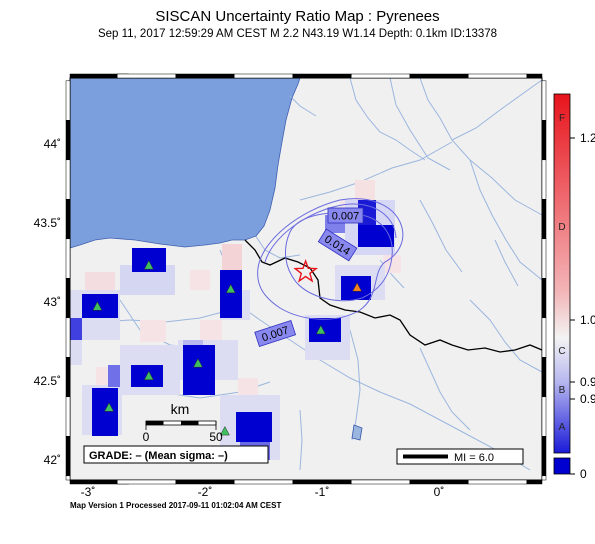 The height and width of the screenshot is (544, 595). Describe the element at coordinates (587, 399) in the screenshot. I see `colorbar-value-0-9-b: 0.9` at that location.